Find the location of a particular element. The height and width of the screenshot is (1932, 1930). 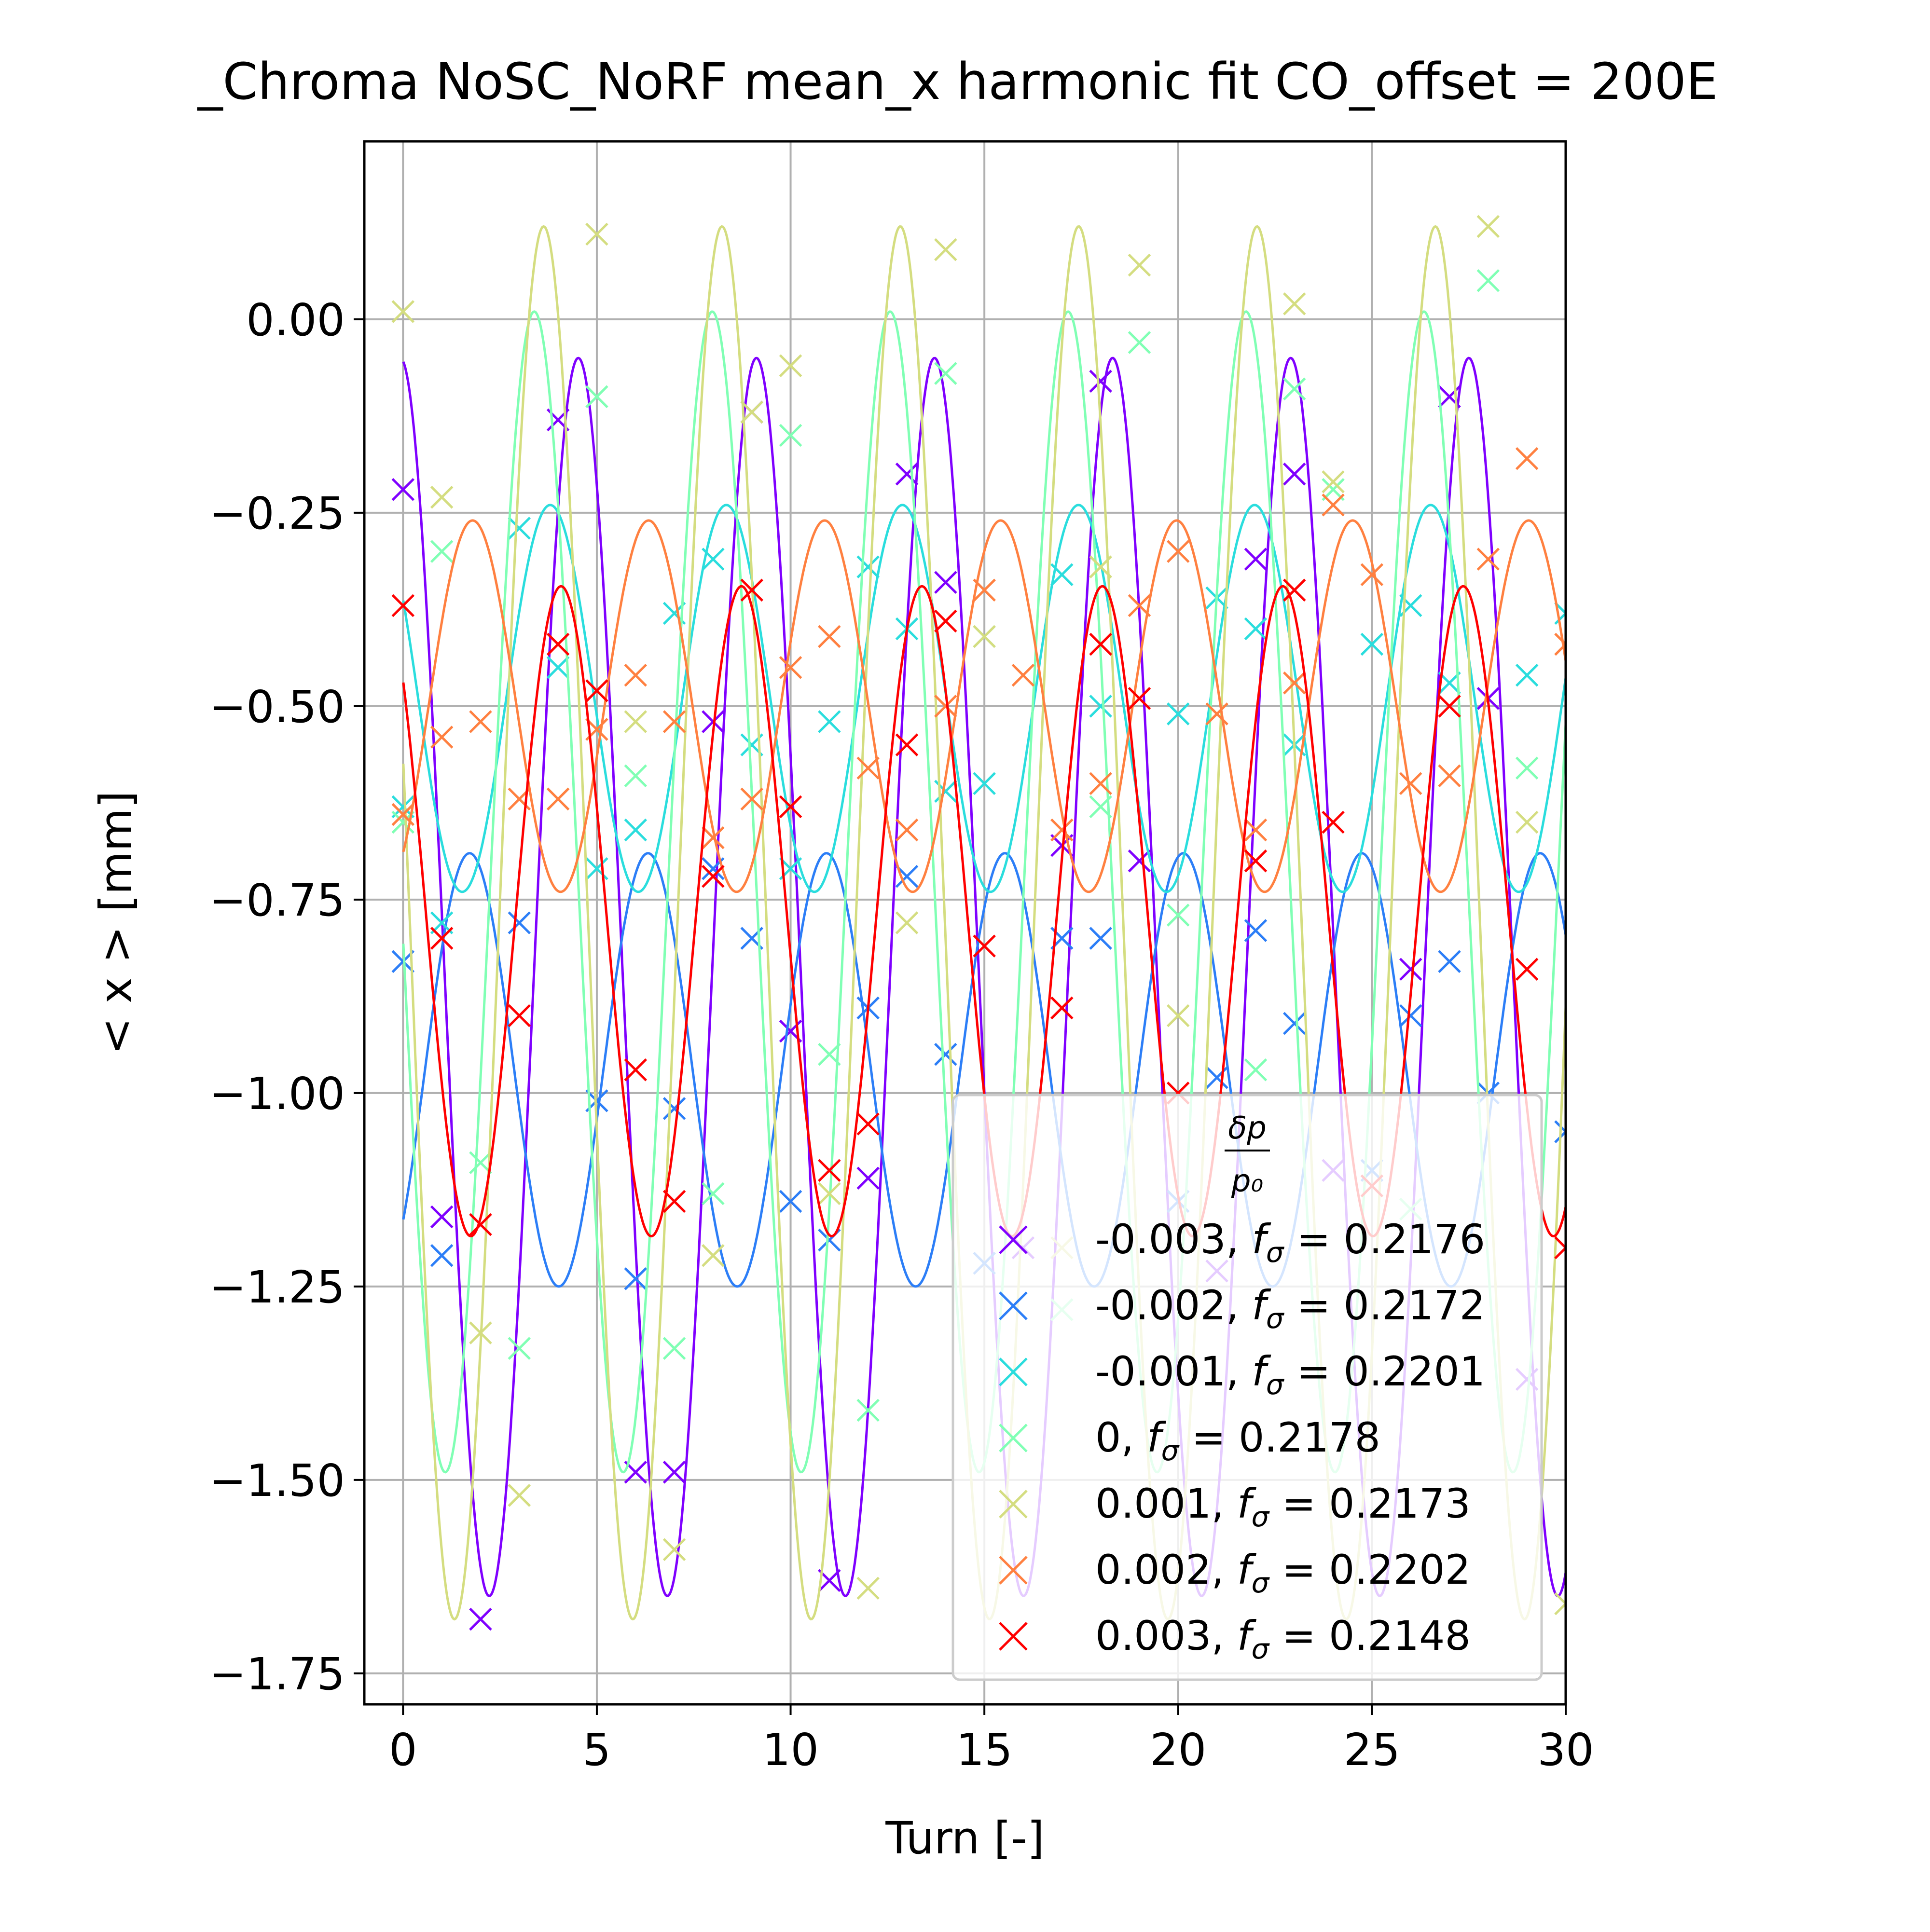

legend-box is located at coordinates (1247, 1387).